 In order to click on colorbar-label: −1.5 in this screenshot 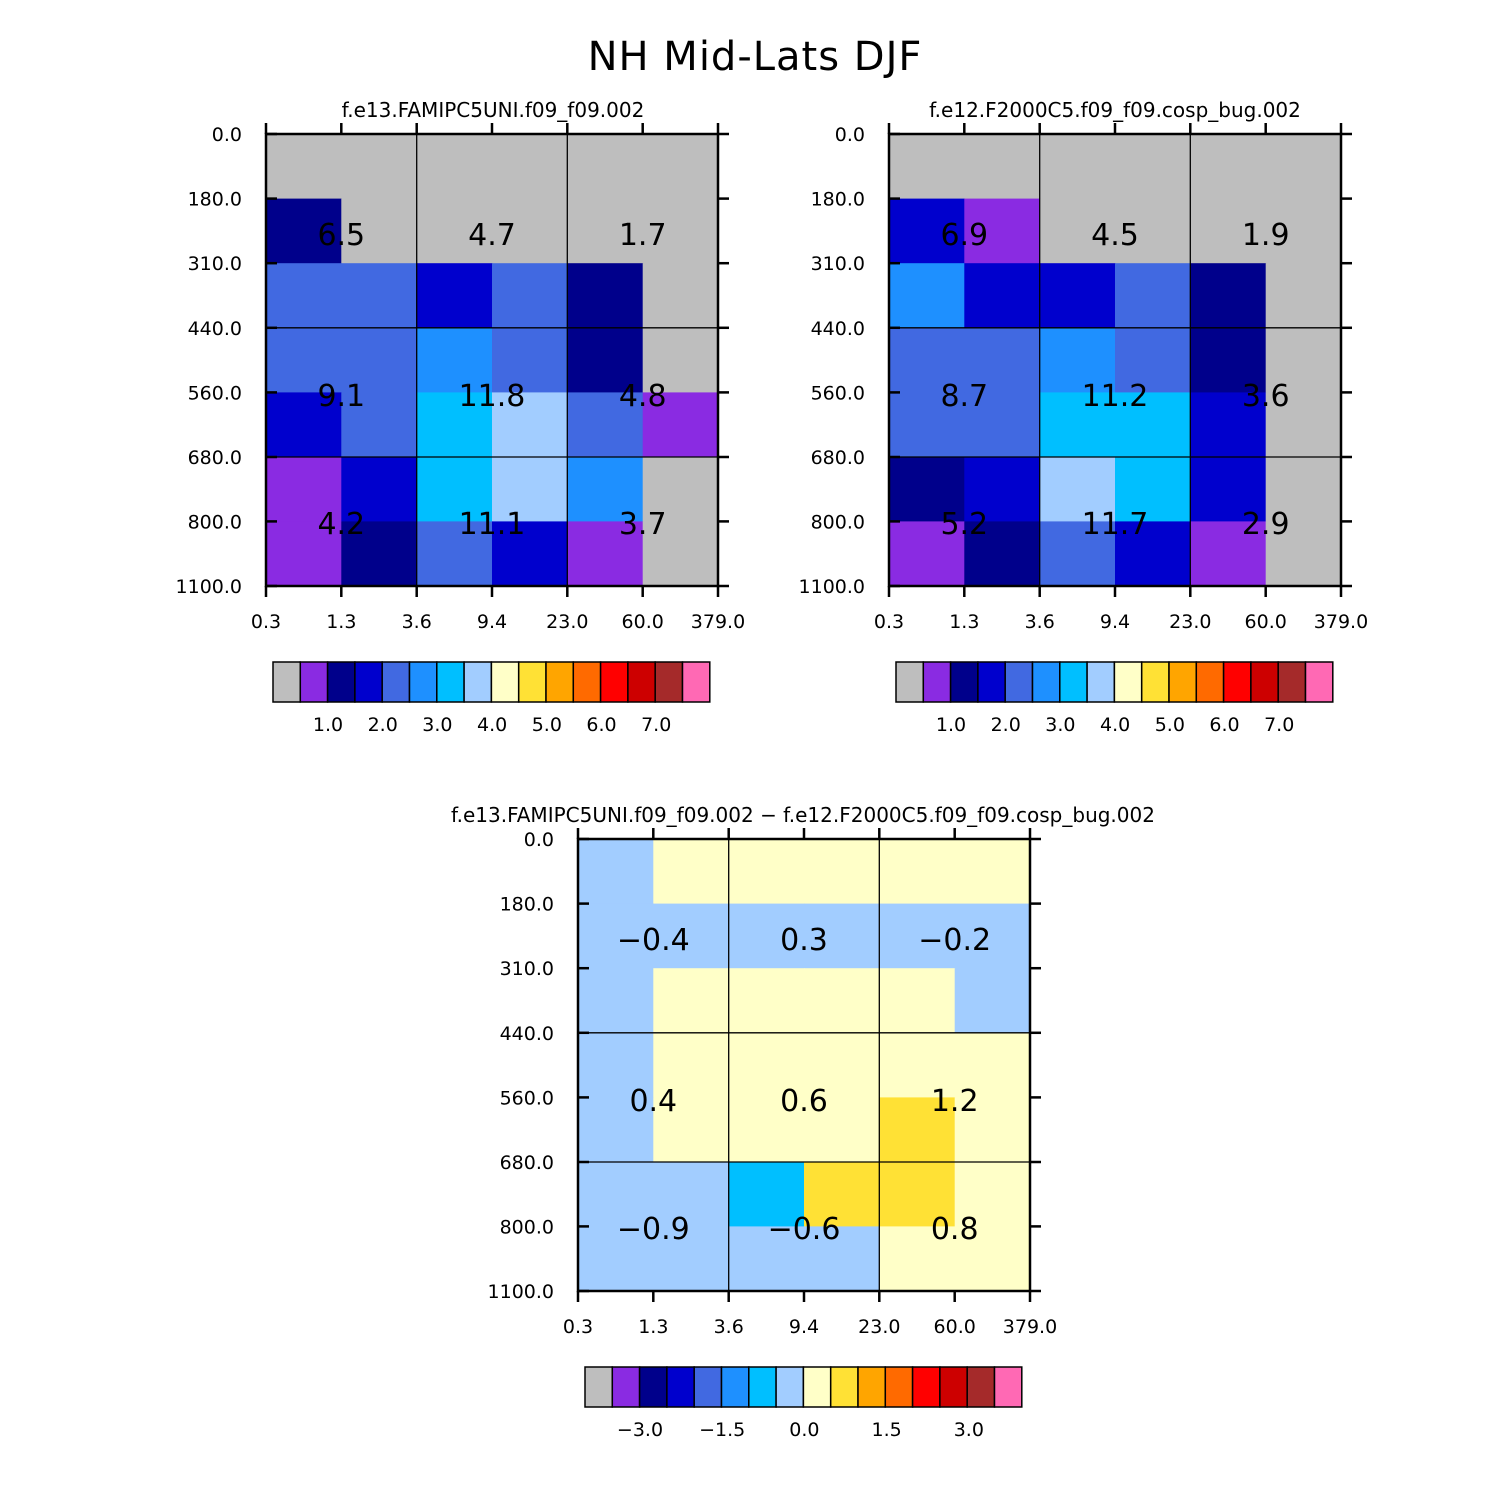, I will do `click(722, 1430)`.